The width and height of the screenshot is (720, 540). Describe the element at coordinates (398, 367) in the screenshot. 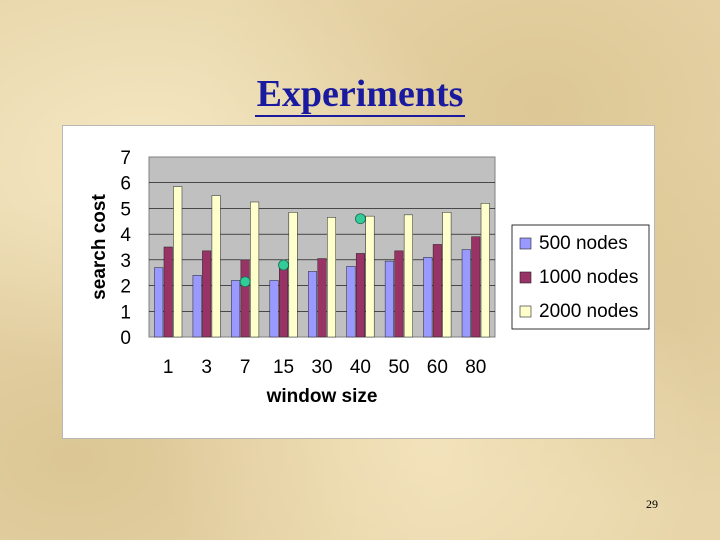

I see `x-tick-label: 50` at that location.